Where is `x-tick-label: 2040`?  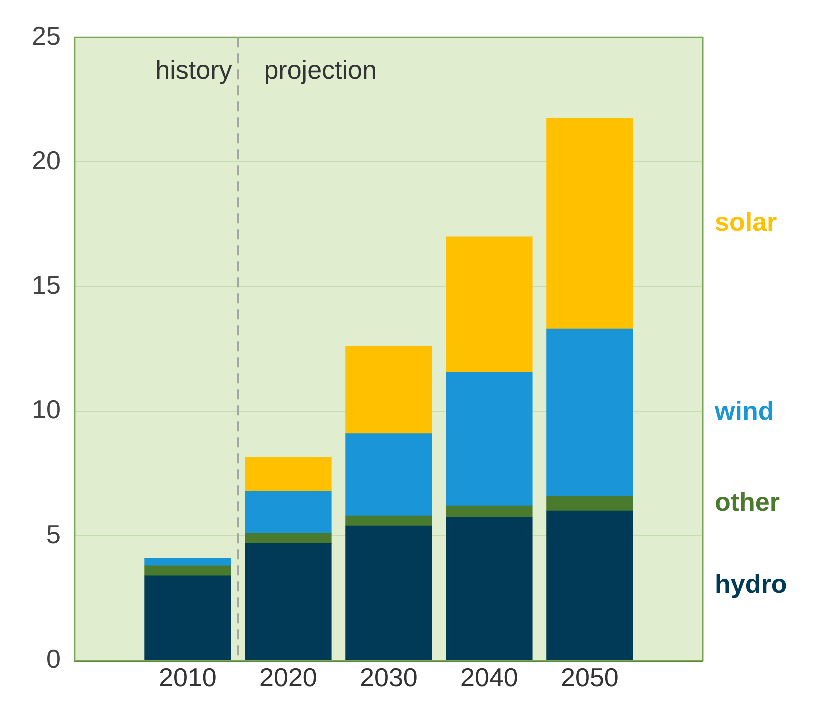
x-tick-label: 2040 is located at coordinates (489, 677).